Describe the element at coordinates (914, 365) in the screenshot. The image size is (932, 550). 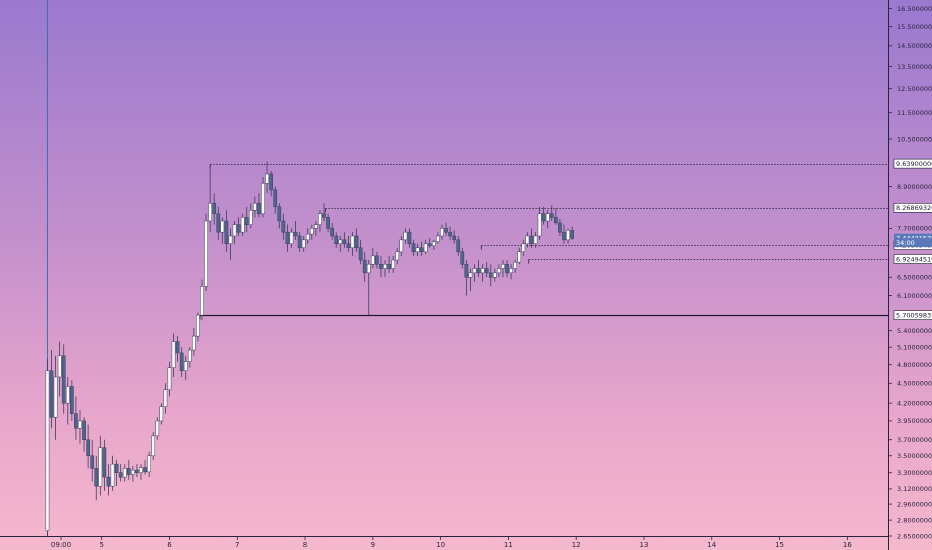
I see `price-tick-label: 4.80000000` at that location.